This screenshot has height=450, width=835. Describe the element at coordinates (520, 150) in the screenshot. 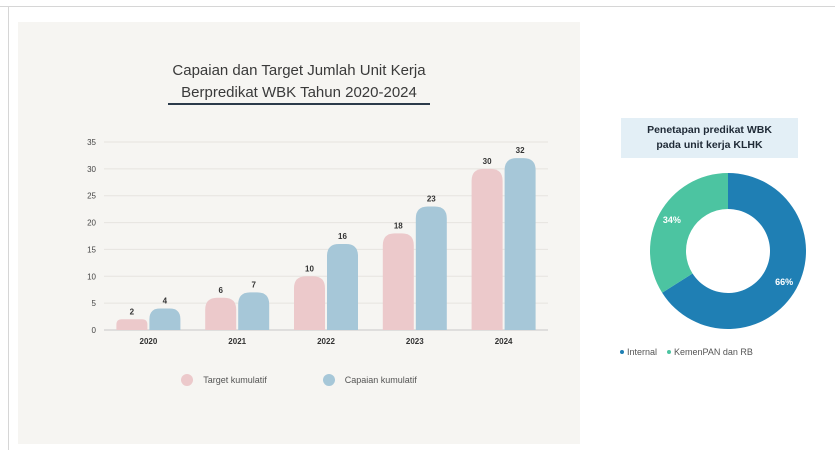

I see `data-label-capaian-2024: 32` at that location.